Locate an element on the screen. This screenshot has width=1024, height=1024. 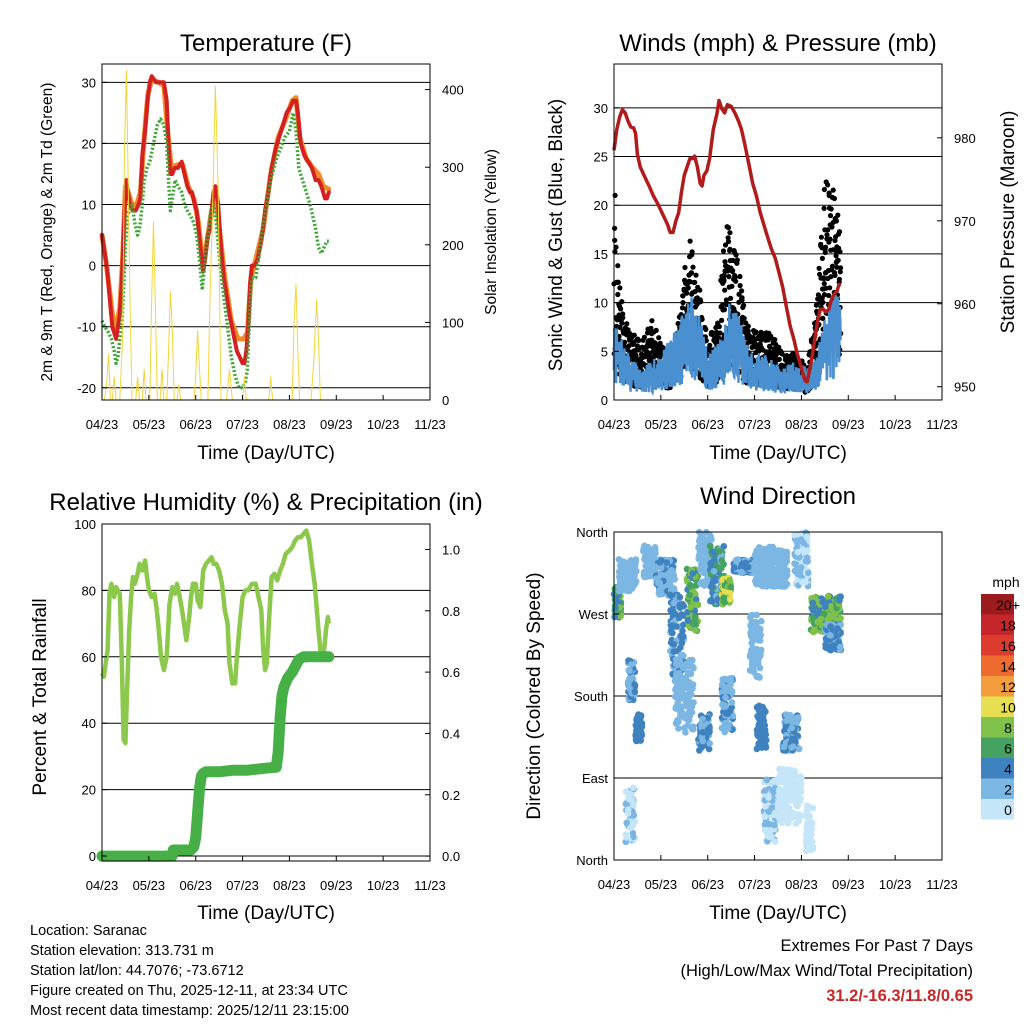
x-tick-label: 08/23 is located at coordinates (801, 424).